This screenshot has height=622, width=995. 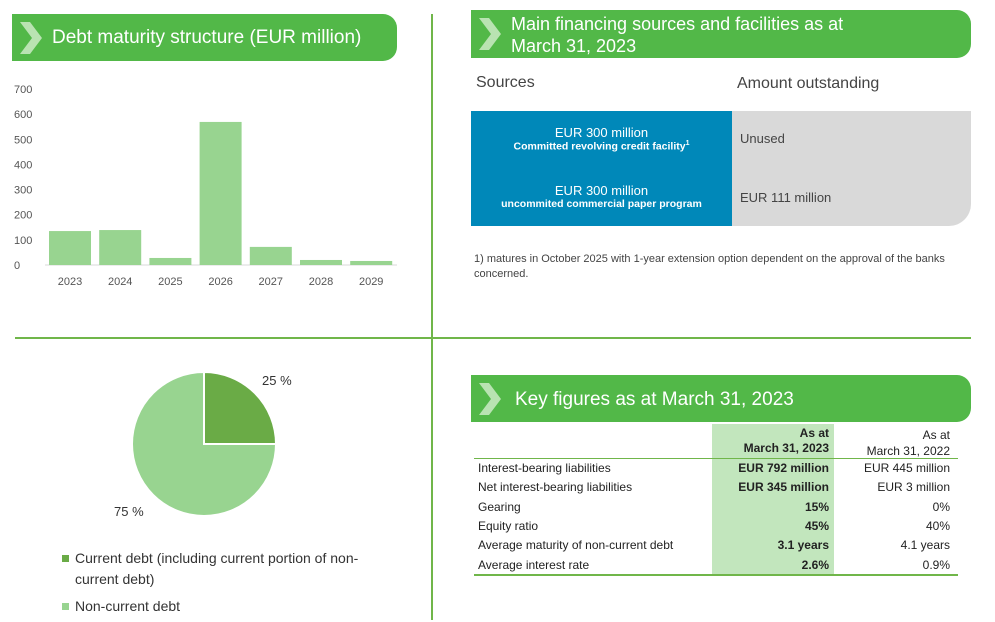 What do you see at coordinates (941, 506) in the screenshot?
I see `value-2022: 0%` at bounding box center [941, 506].